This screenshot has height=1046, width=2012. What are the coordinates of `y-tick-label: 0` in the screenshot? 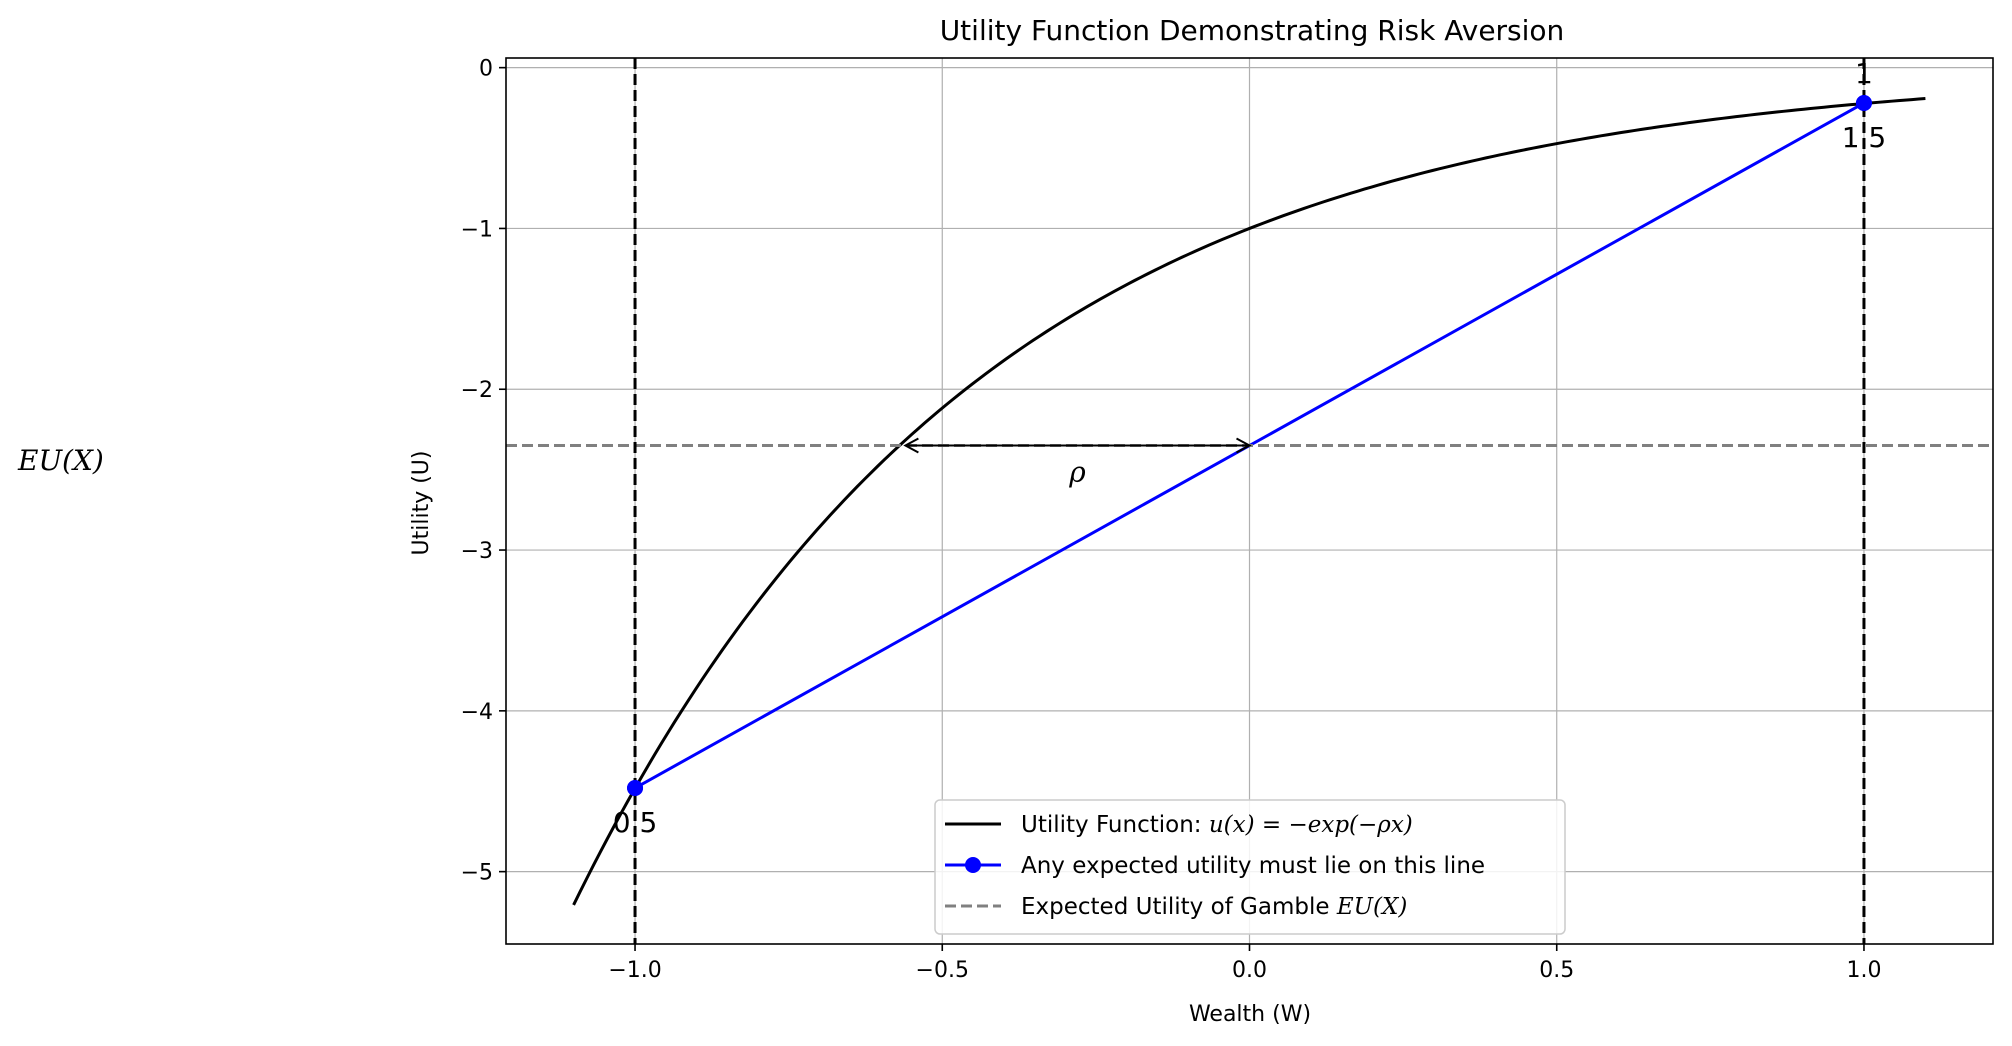 It's located at (486, 69).